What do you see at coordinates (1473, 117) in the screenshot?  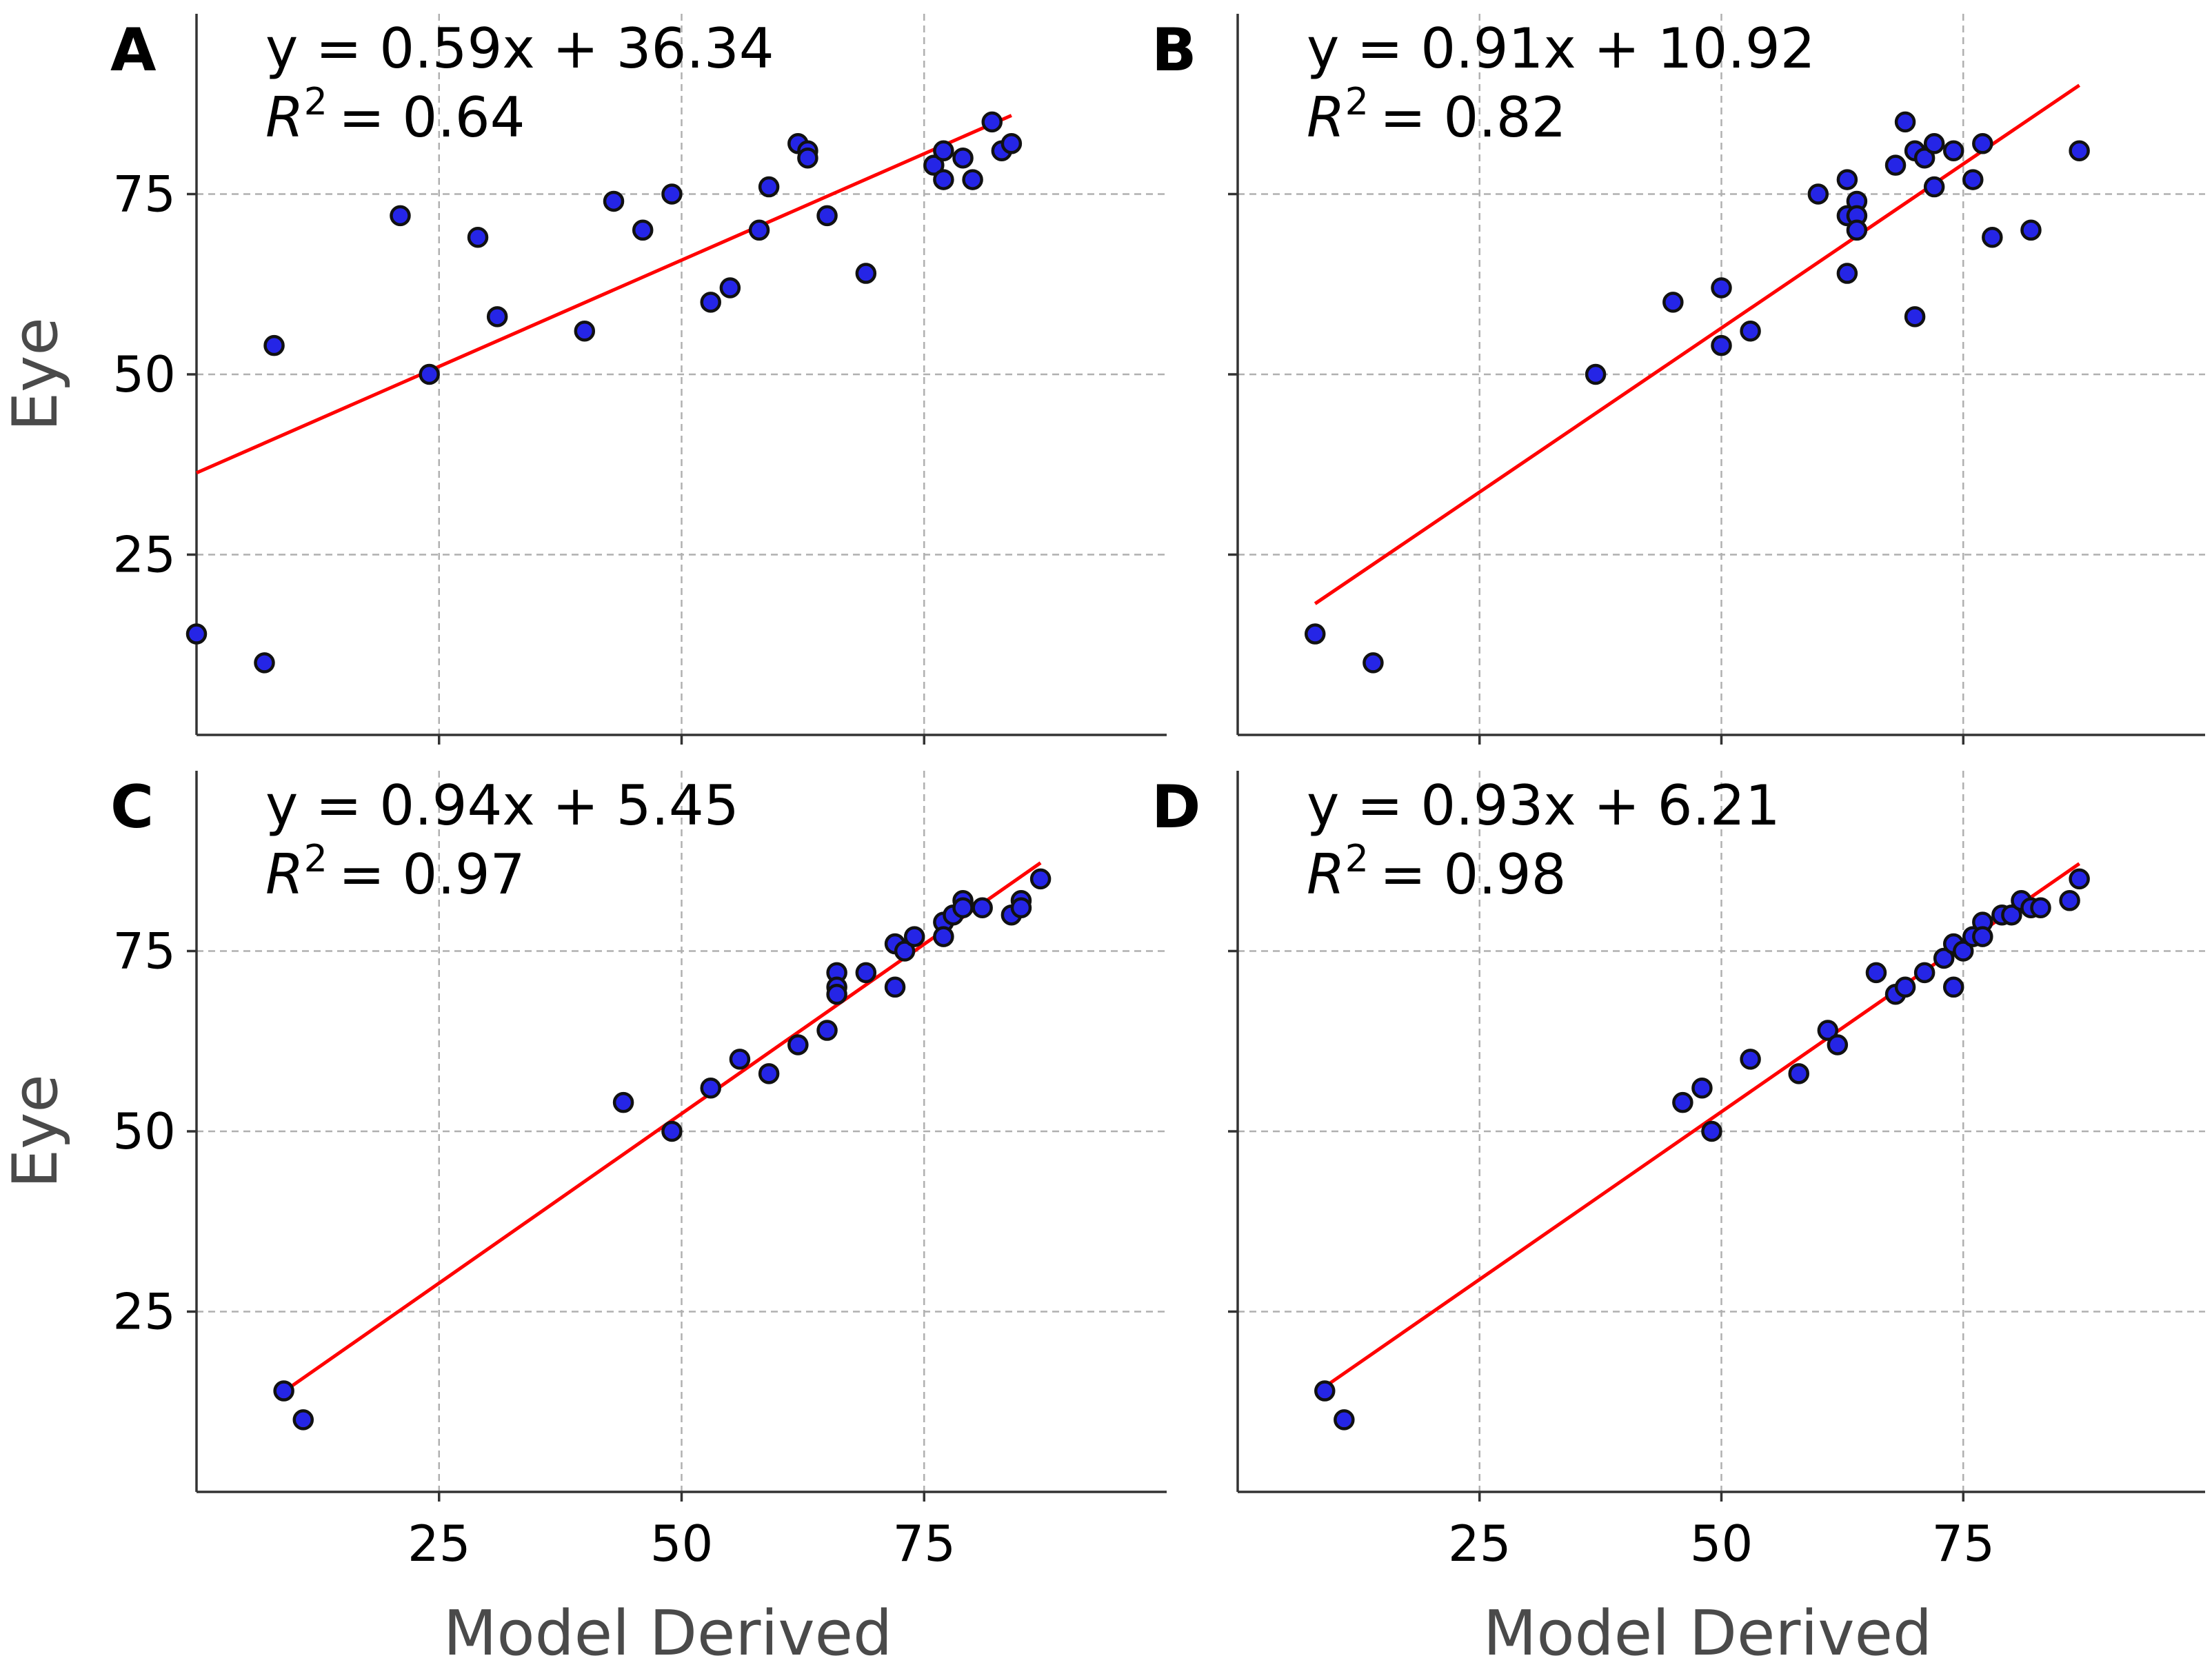 I see `r-squared-value: = 0.82` at bounding box center [1473, 117].